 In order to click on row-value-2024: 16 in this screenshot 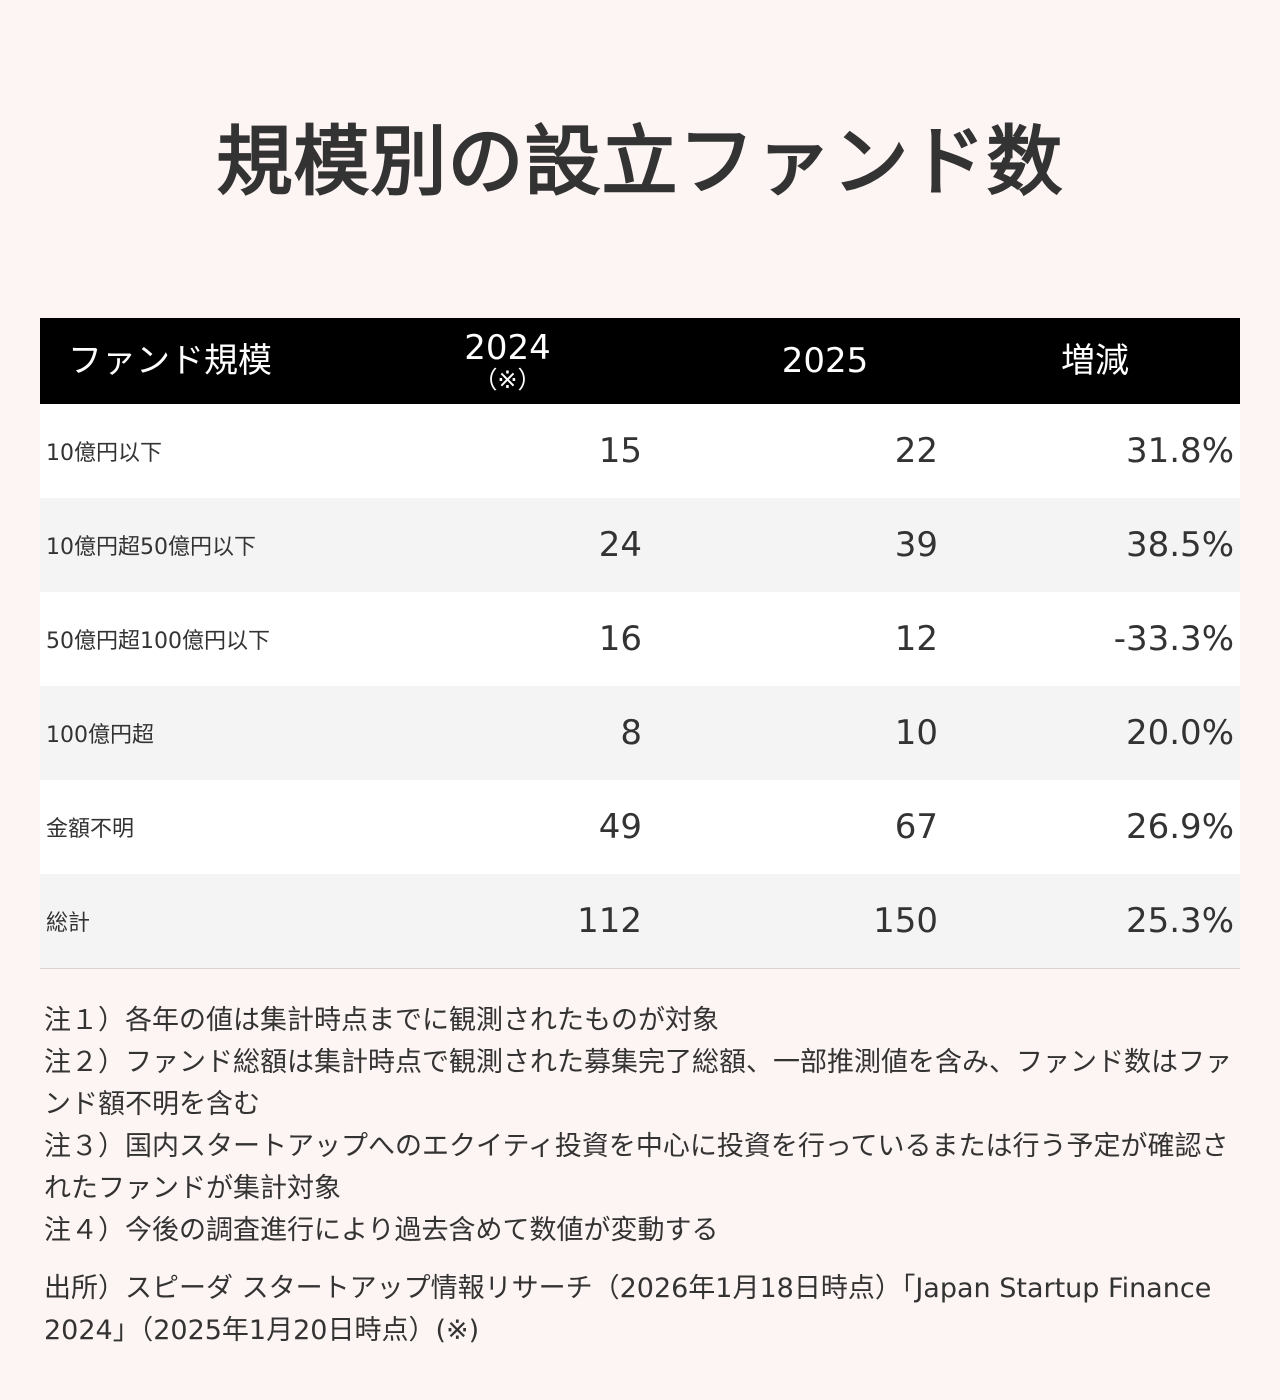, I will do `click(620, 639)`.